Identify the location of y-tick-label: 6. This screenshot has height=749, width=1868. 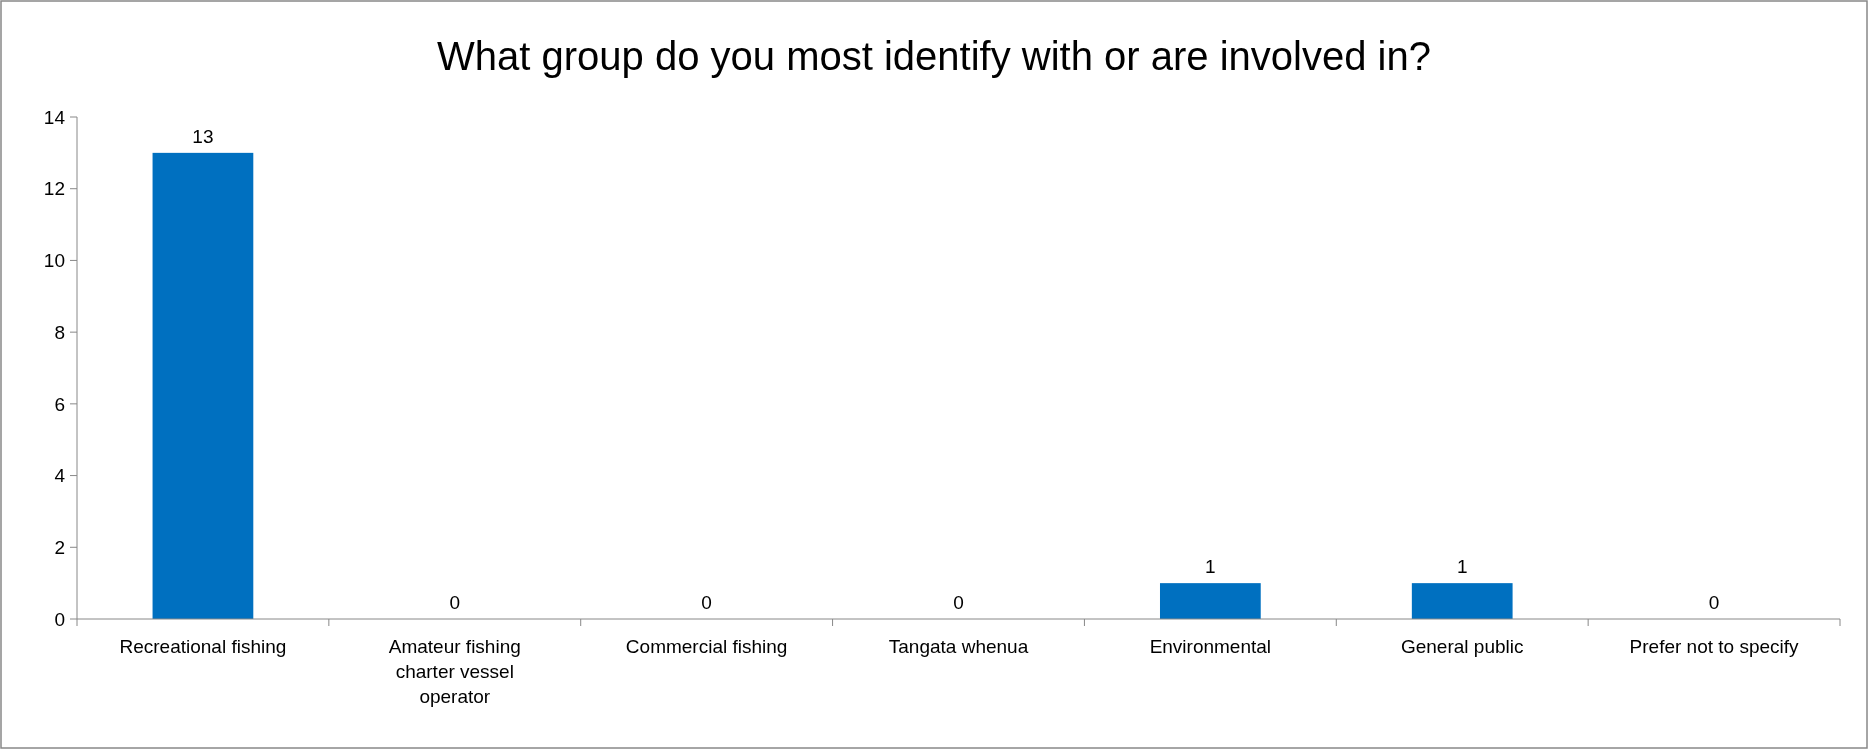
(59, 404).